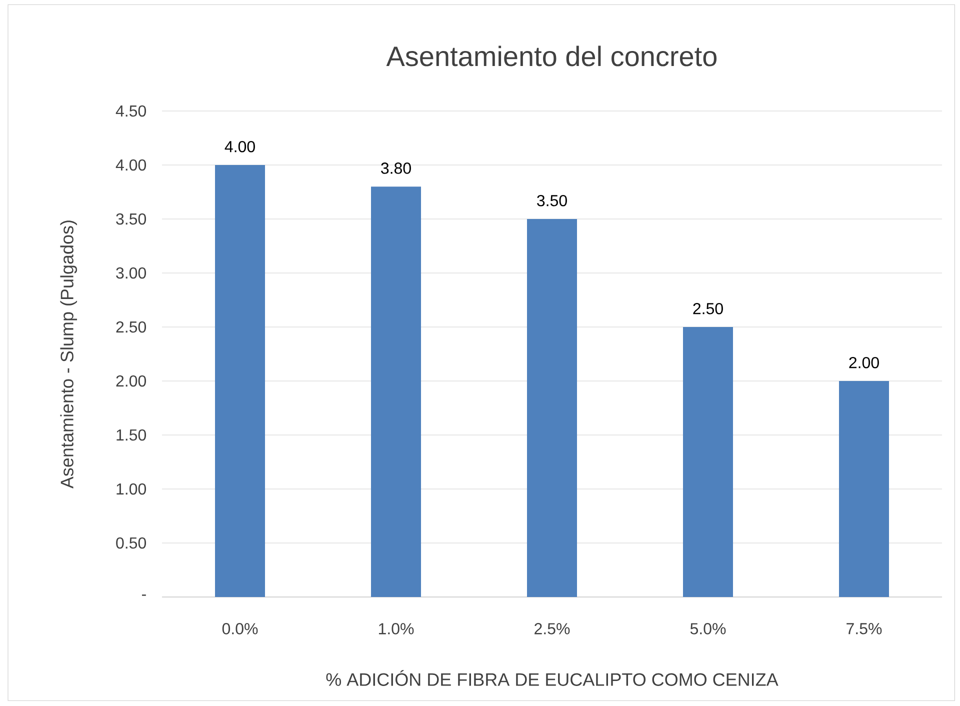 Image resolution: width=960 pixels, height=706 pixels. I want to click on data-label: 2.00, so click(864, 362).